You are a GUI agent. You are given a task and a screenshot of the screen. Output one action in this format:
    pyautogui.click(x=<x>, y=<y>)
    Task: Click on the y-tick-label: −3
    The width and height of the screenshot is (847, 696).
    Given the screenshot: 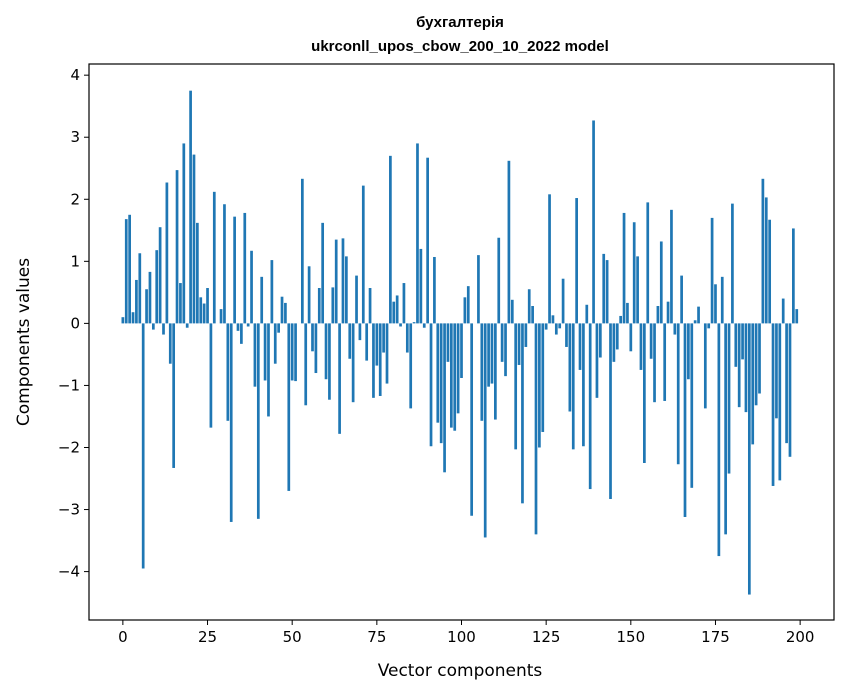 What is the action you would take?
    pyautogui.click(x=69, y=510)
    